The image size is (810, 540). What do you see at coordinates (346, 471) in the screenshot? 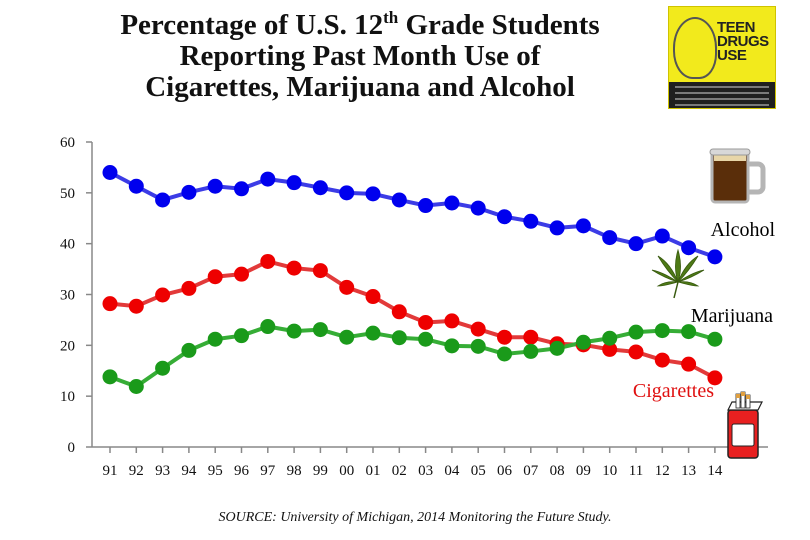
I see `x-tick-label: 00` at bounding box center [346, 471].